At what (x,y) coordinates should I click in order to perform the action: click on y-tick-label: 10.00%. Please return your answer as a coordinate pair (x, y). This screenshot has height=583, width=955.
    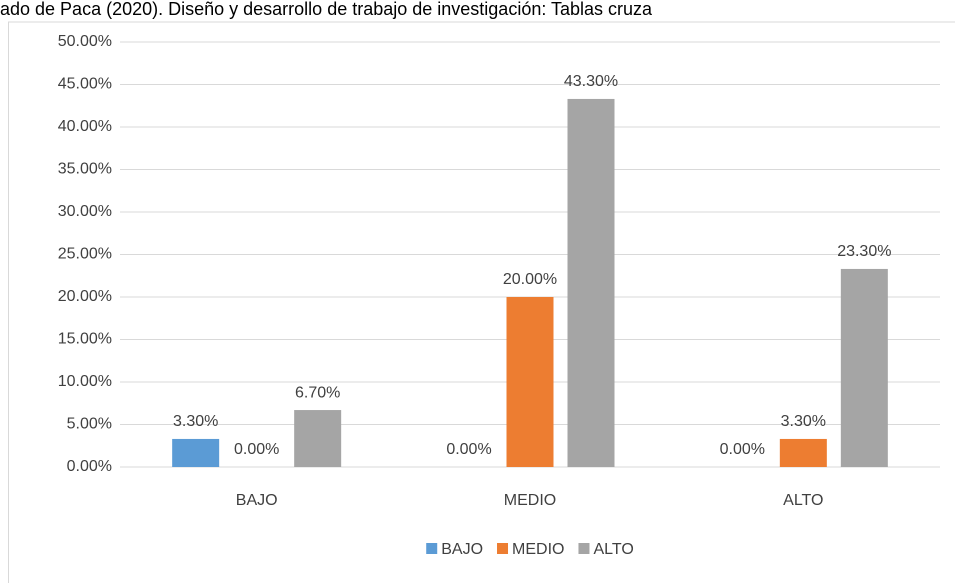
    Looking at the image, I should click on (85, 381).